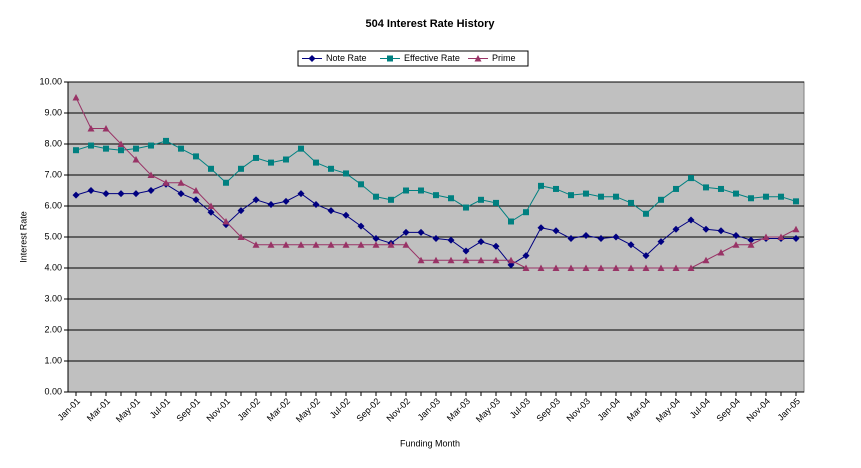  What do you see at coordinates (609, 409) in the screenshot?
I see `x-tick-label: Jan-04` at bounding box center [609, 409].